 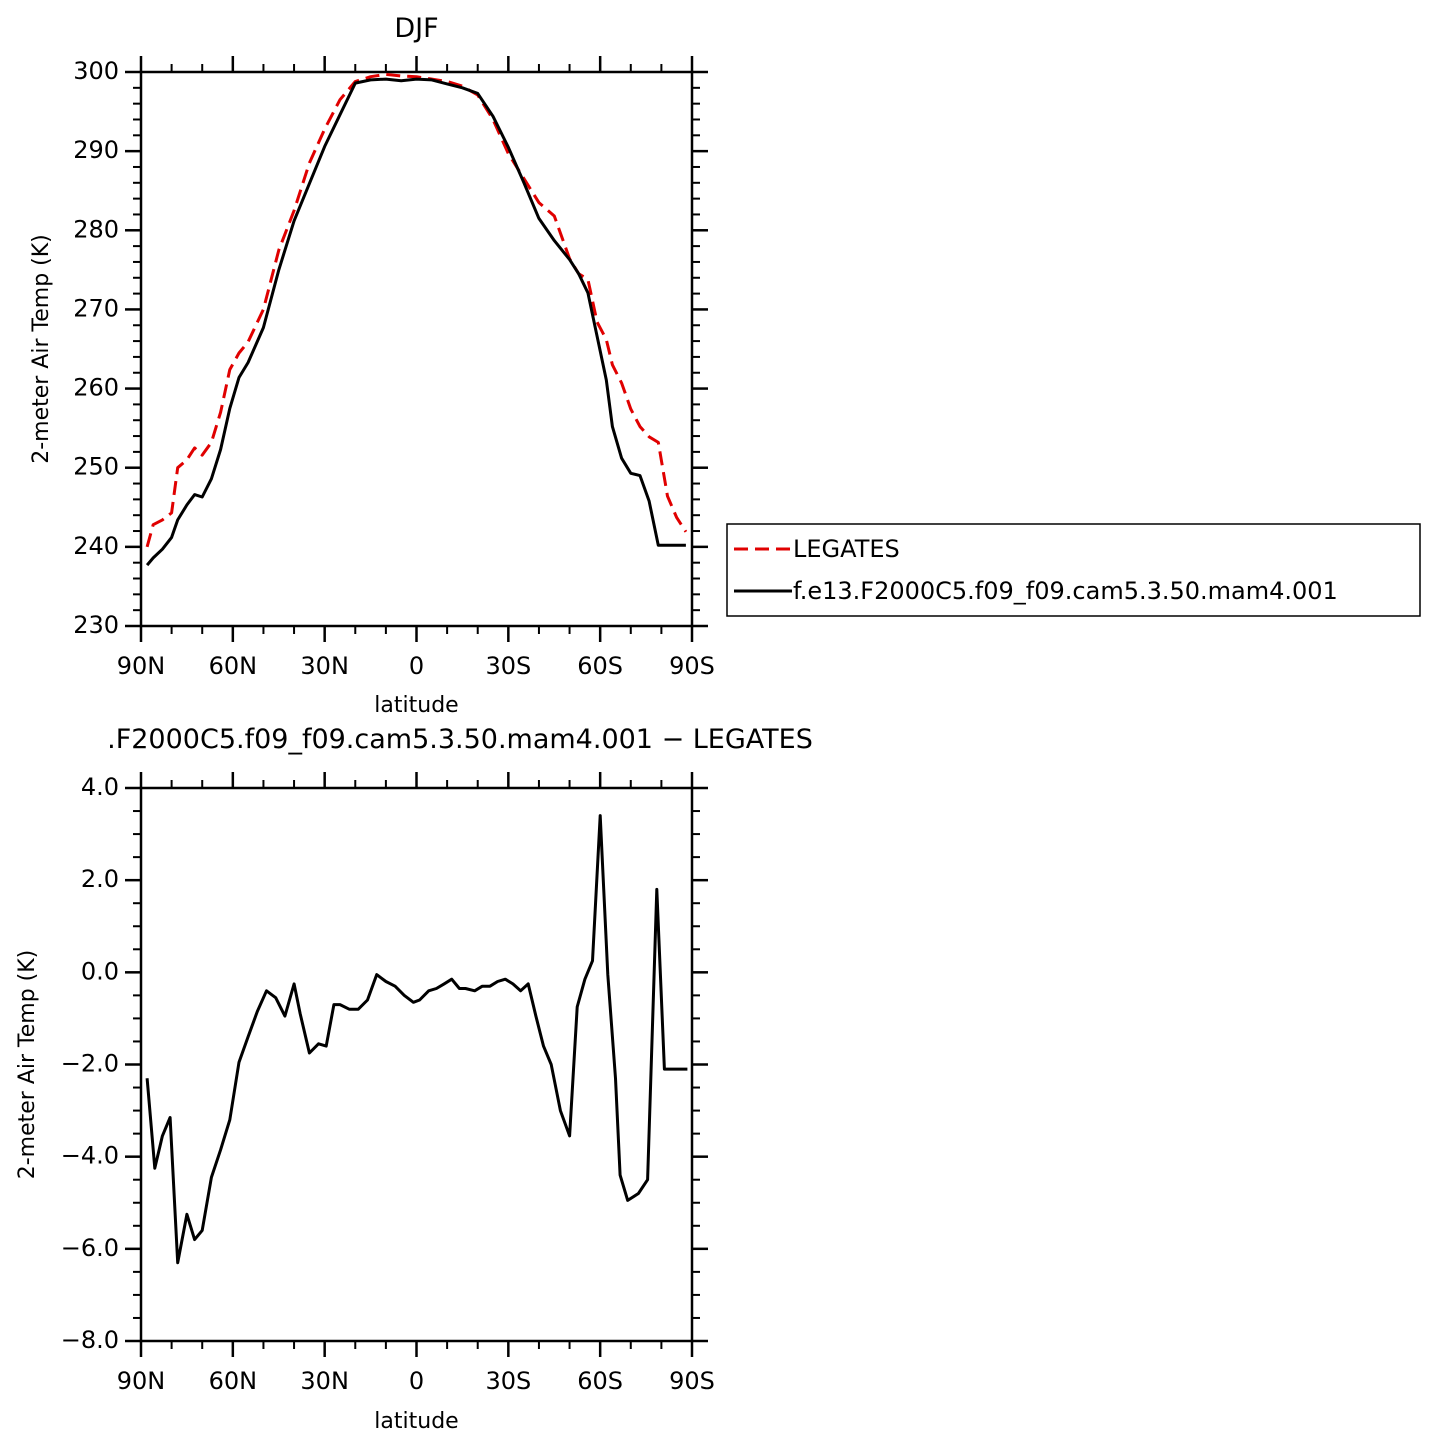 What do you see at coordinates (90, 1340) in the screenshot?
I see `y-tick-label: −8.0` at bounding box center [90, 1340].